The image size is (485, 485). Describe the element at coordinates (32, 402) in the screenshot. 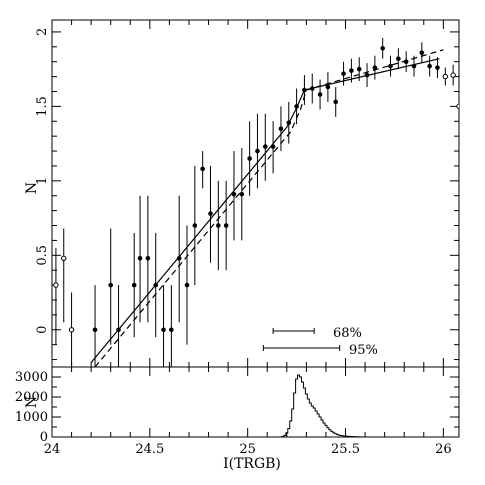

I see `bottom-y-axis-title: N` at that location.